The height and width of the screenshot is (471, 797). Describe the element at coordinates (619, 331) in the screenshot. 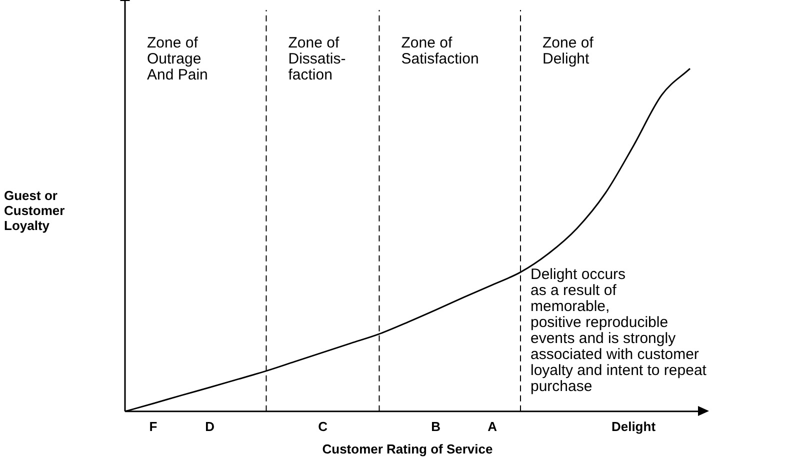

I see `annotation: Delight occurs as a result of memorable, positive reproducible events and is strongly associated with customer loyalty and intent to repeat purchase` at that location.